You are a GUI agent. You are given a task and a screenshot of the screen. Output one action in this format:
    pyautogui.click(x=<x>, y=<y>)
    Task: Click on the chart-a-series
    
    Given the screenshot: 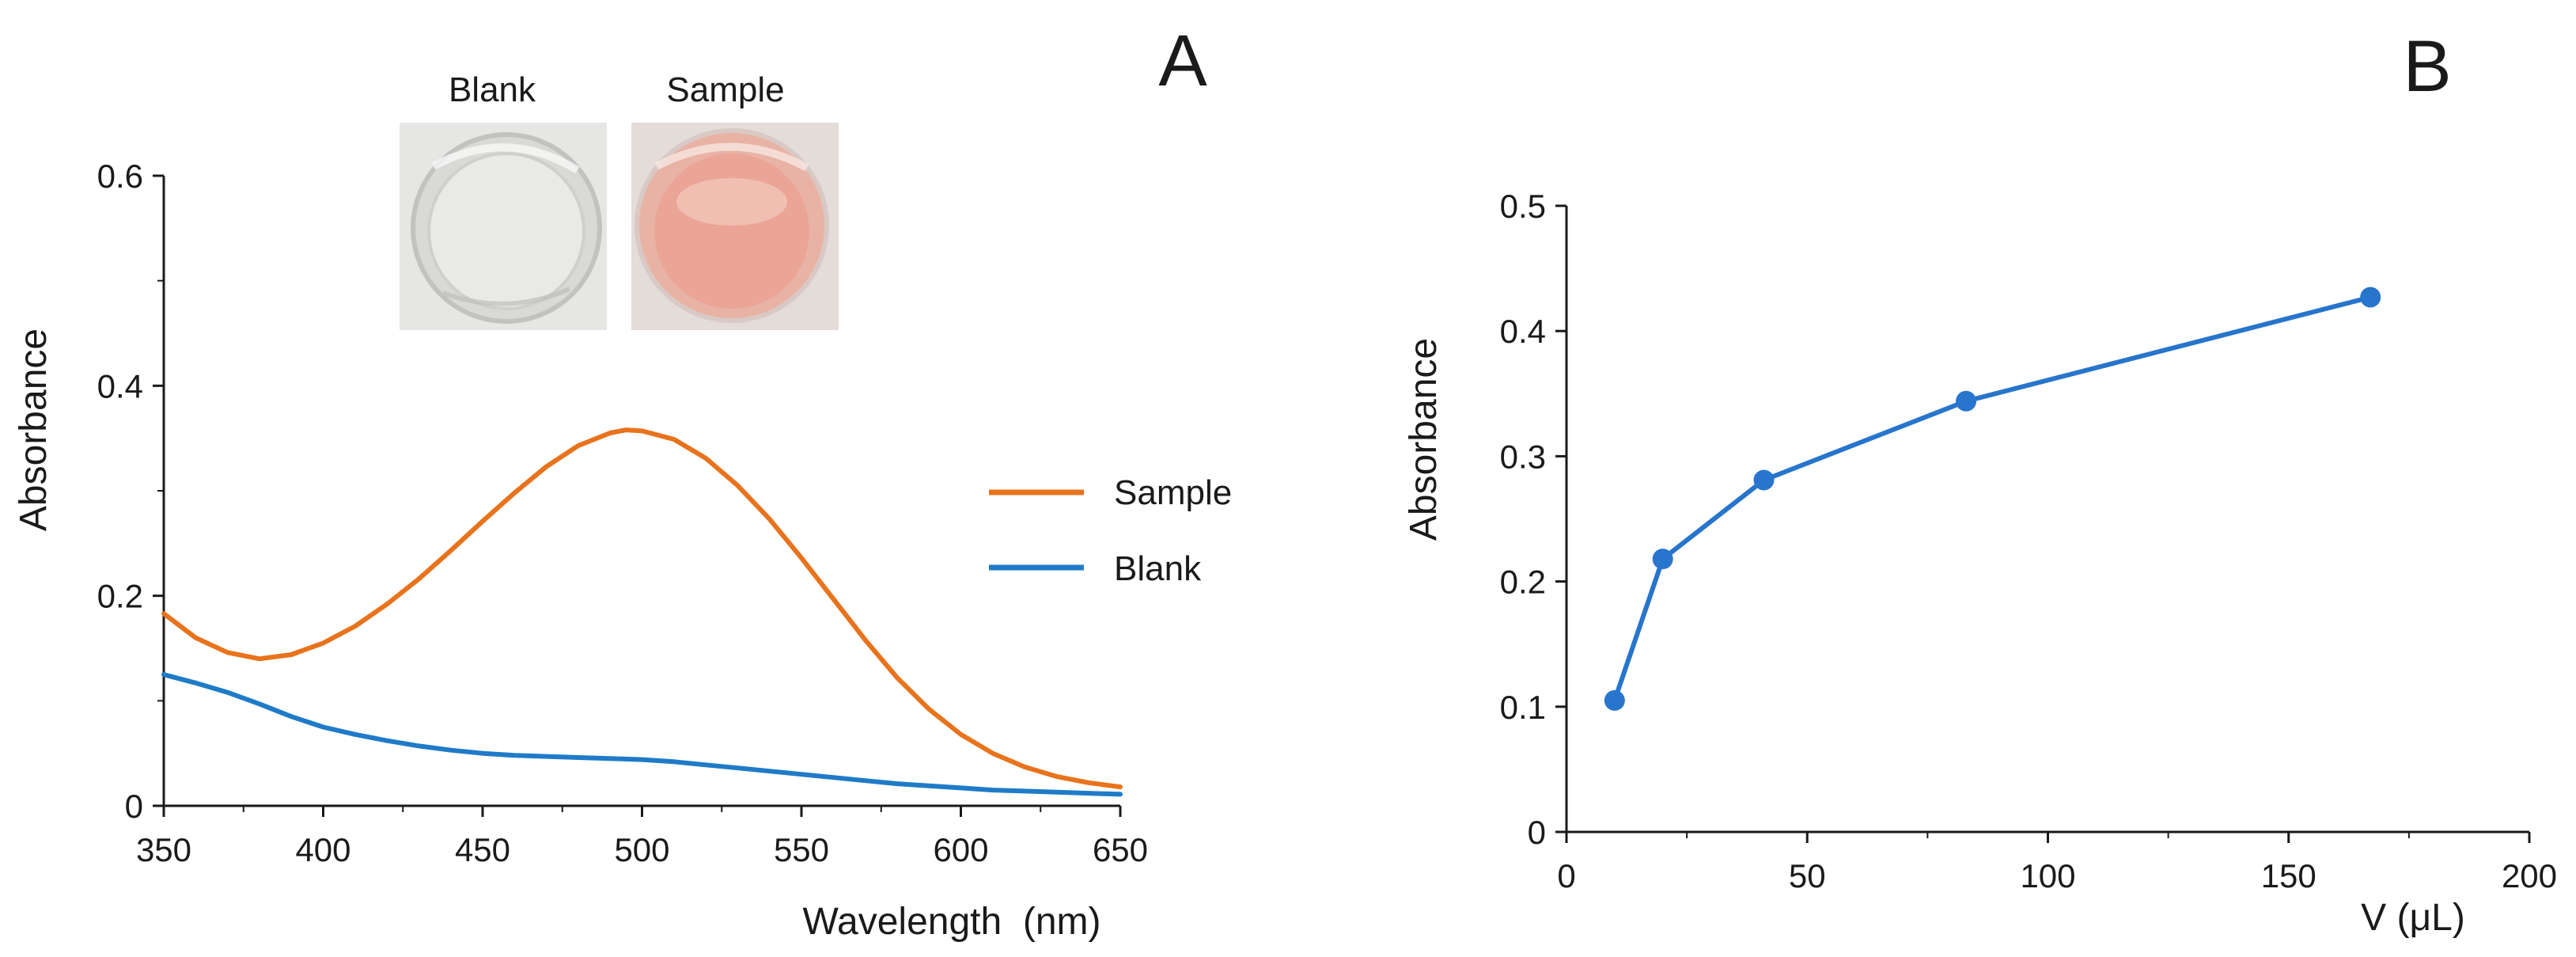 What is the action you would take?
    pyautogui.click(x=642, y=612)
    